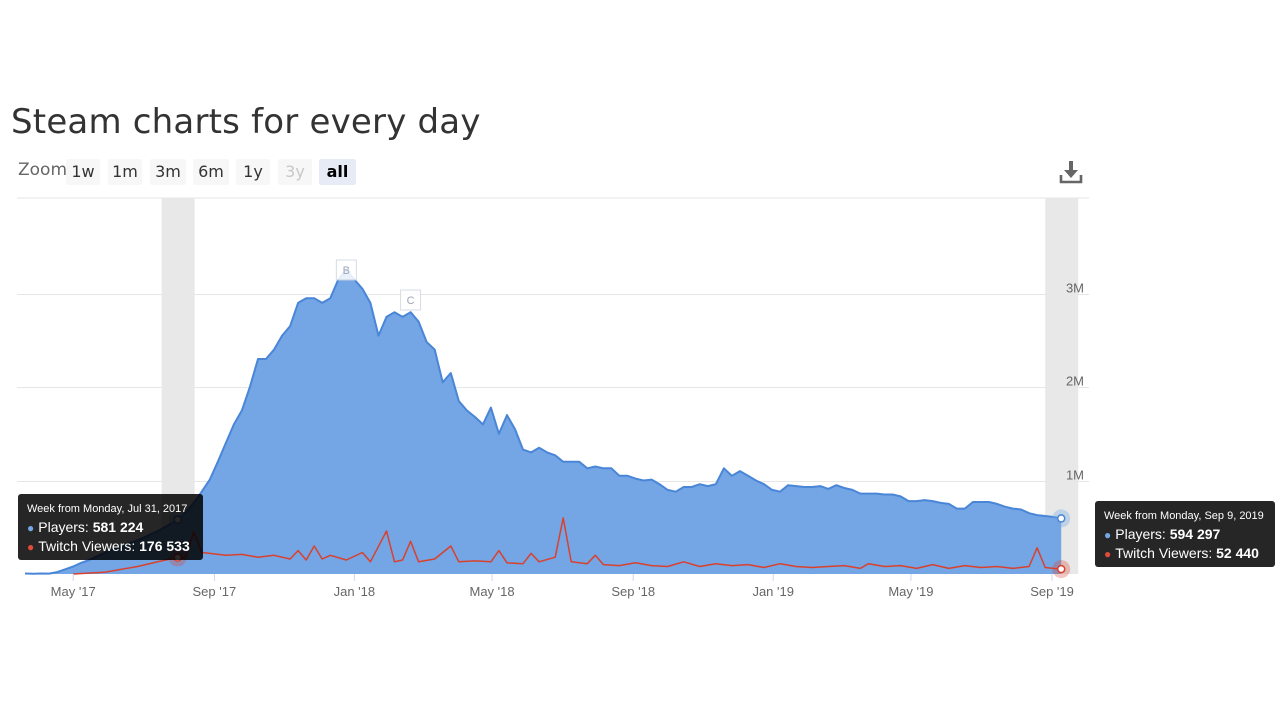 The height and width of the screenshot is (720, 1280). Describe the element at coordinates (1075, 381) in the screenshot. I see `y-tick-label: 2M` at that location.